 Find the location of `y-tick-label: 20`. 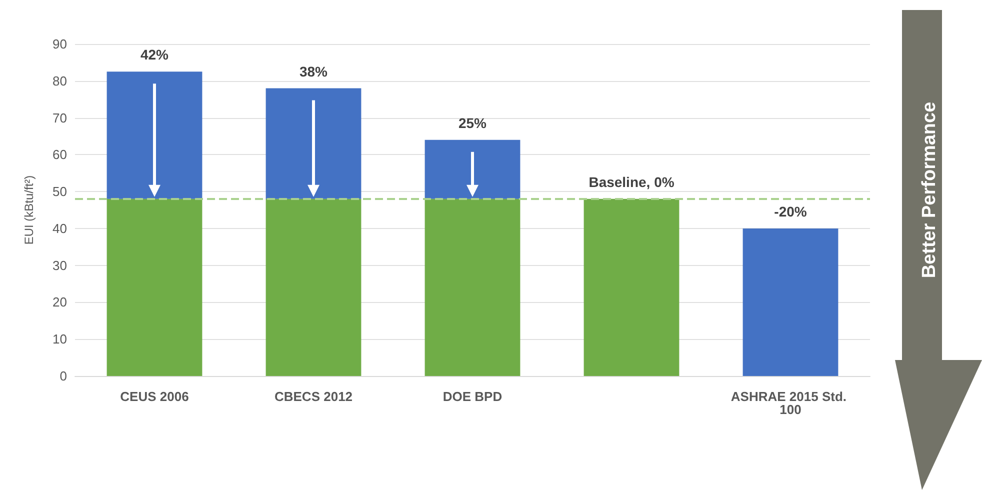

y-tick-label: 20 is located at coordinates (59, 302).